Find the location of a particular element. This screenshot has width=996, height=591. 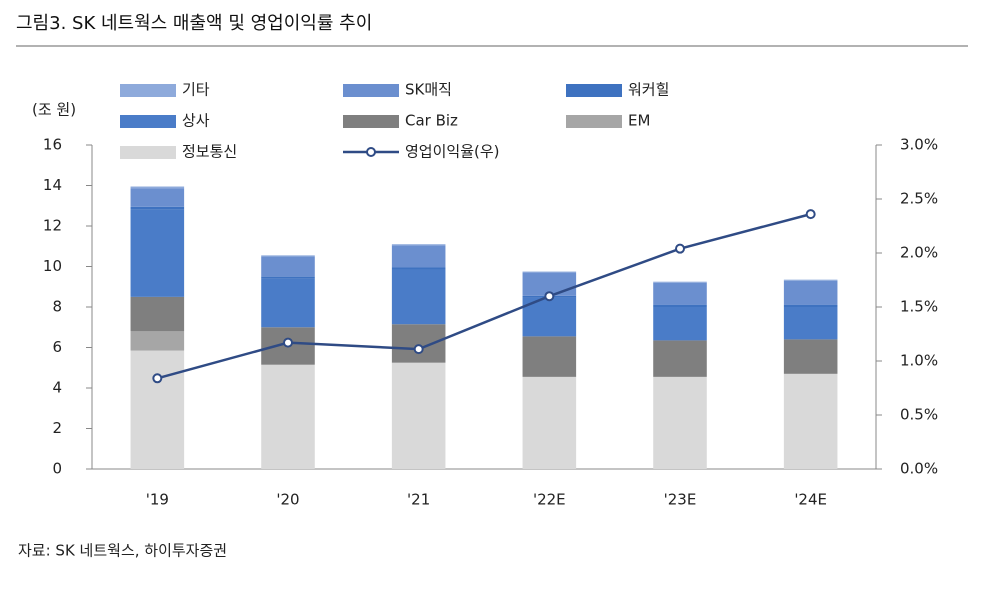

y2-tick-label: 0.5% is located at coordinates (919, 415).